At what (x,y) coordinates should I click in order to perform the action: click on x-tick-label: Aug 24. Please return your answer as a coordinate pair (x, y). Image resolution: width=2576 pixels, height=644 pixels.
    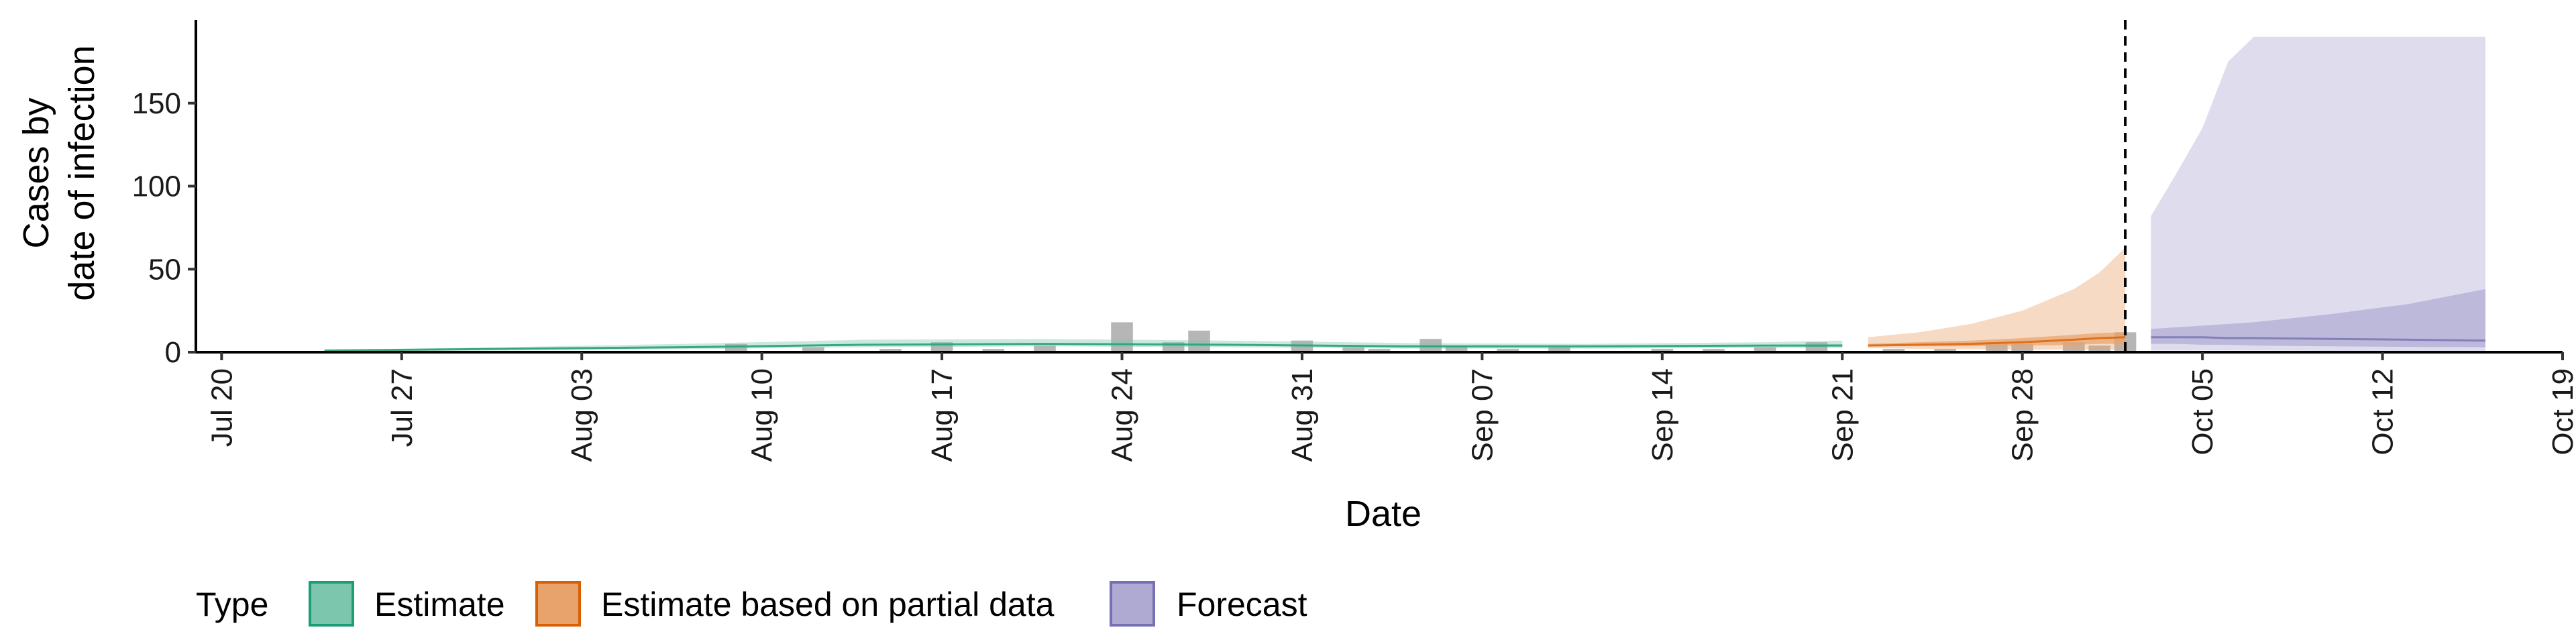
    Looking at the image, I should click on (1122, 415).